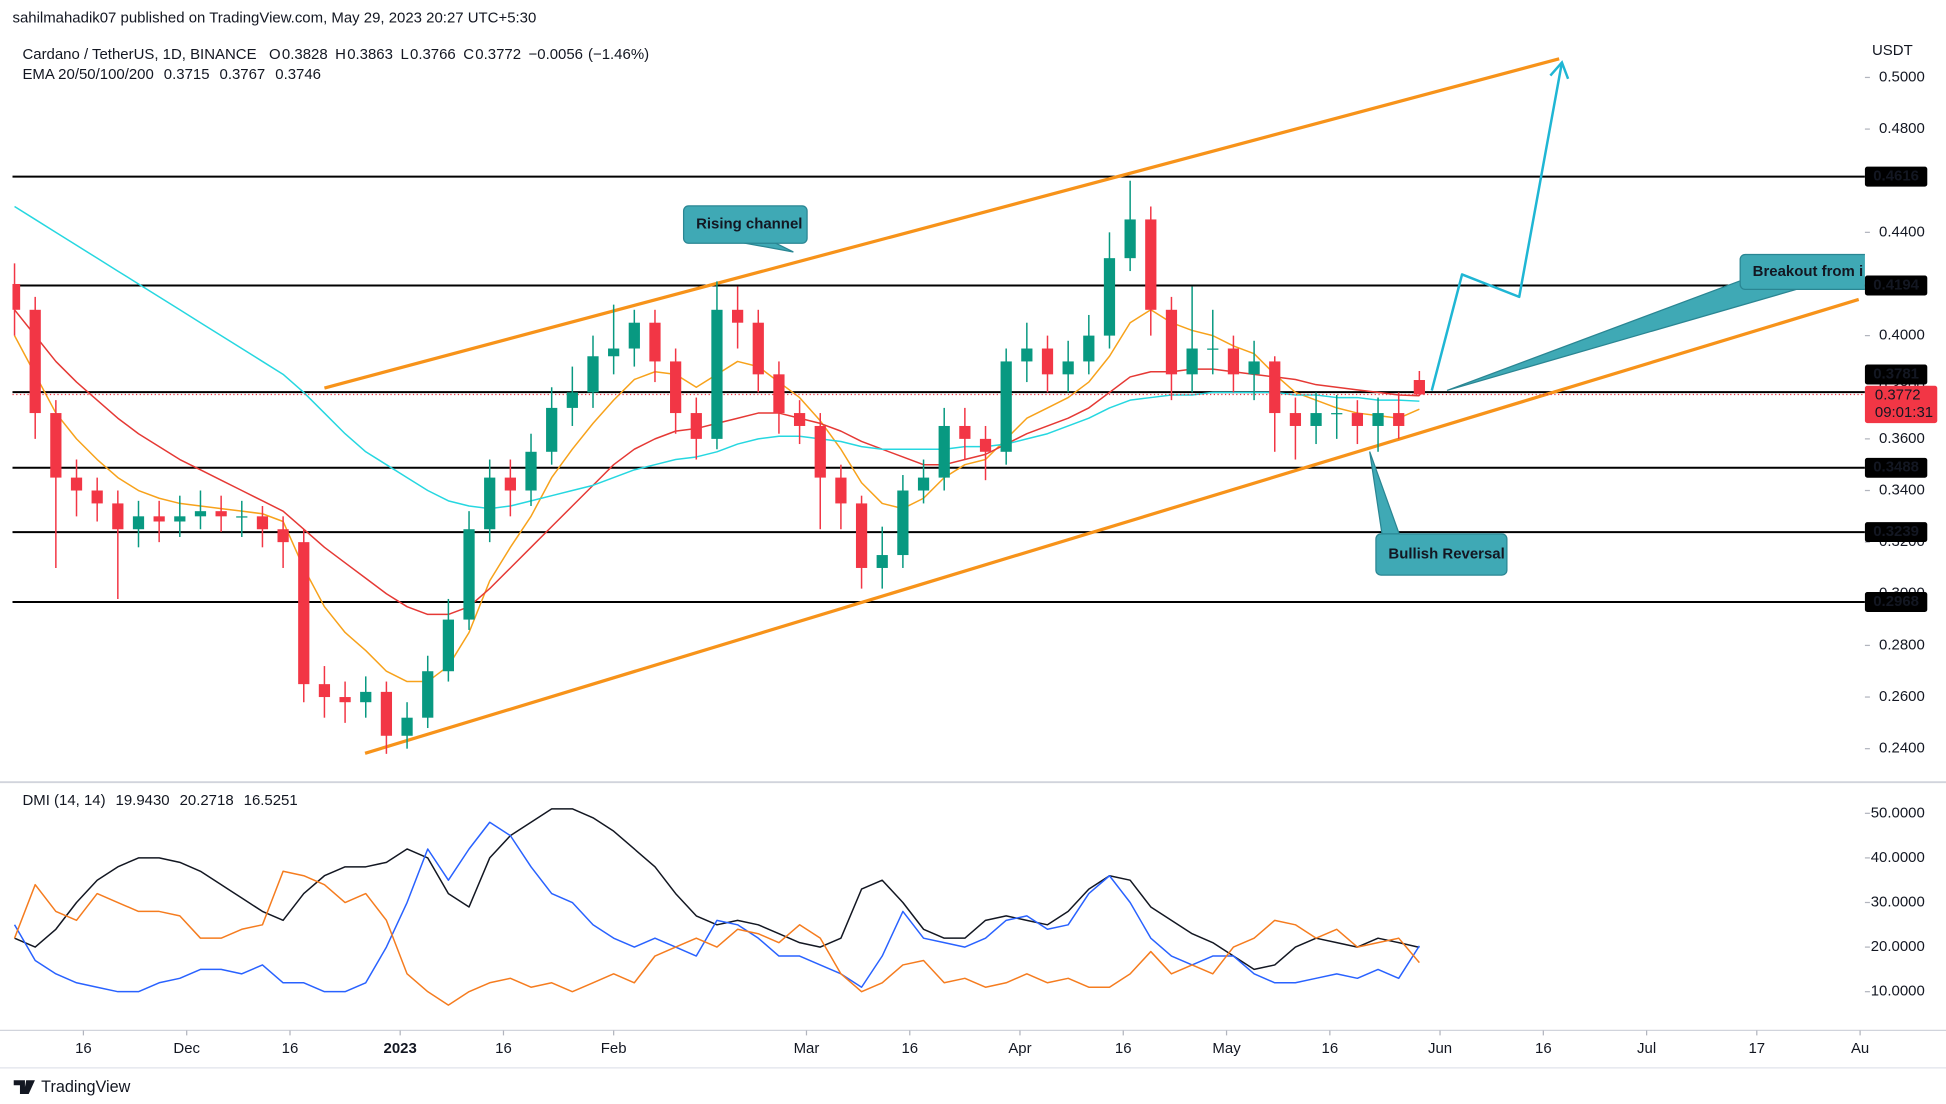 The width and height of the screenshot is (1946, 1104). I want to click on callout: Breakout from i, so click(1655, 322).